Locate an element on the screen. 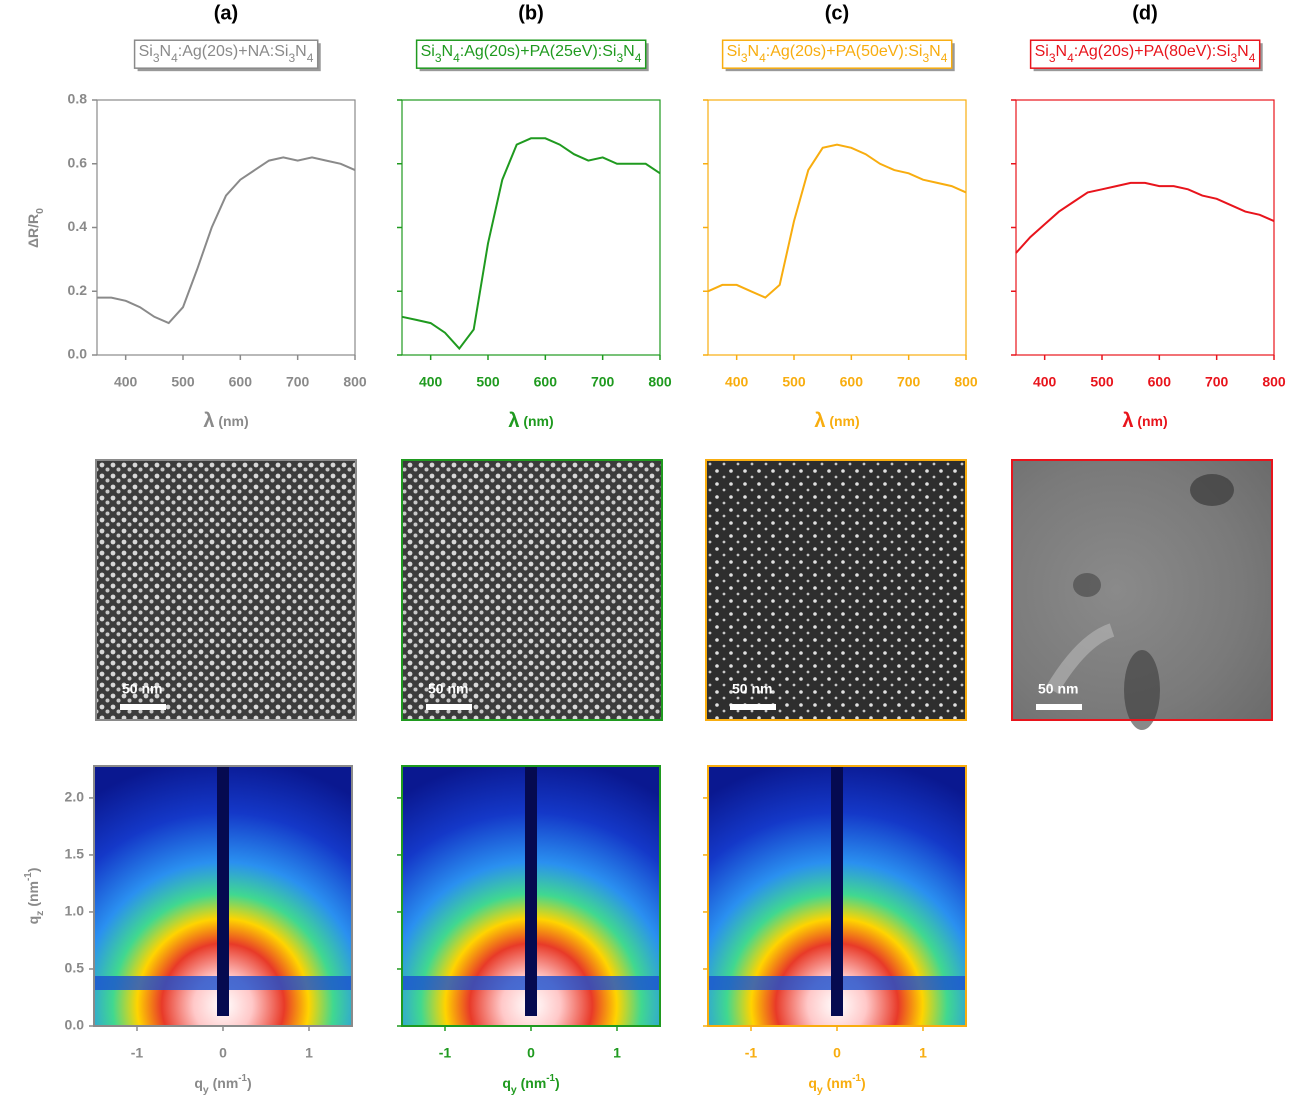  panel-label: (c) is located at coordinates (837, 13).